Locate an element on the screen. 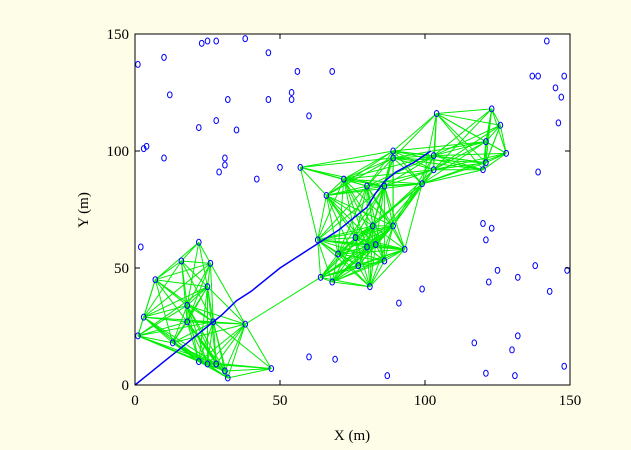 The width and height of the screenshot is (631, 450). x-axis-label: X (m) is located at coordinates (352, 436).